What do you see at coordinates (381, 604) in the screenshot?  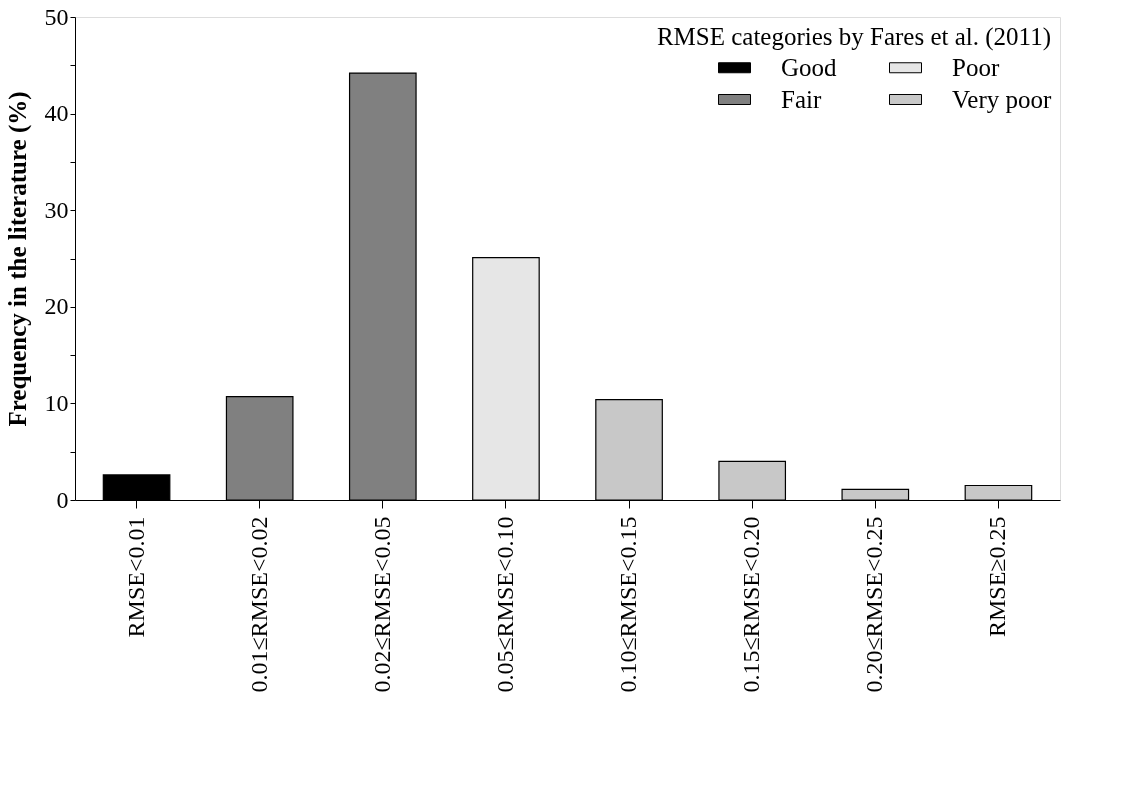 I see `x-tick-label: 0.02≤RMSE<0.05` at bounding box center [381, 604].